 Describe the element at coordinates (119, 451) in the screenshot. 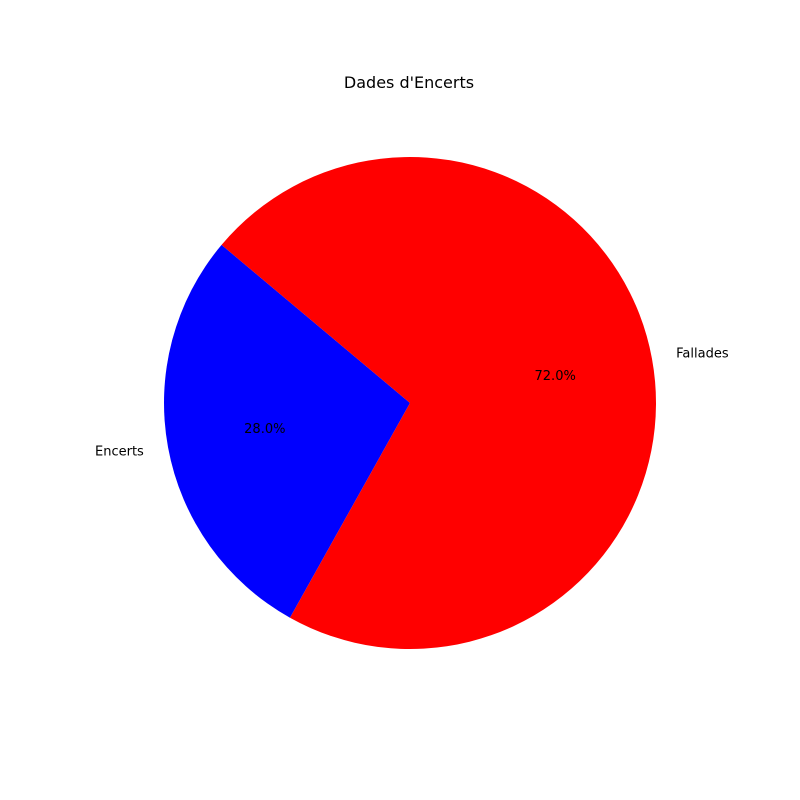

I see `slice-label-encerts: Encerts` at that location.